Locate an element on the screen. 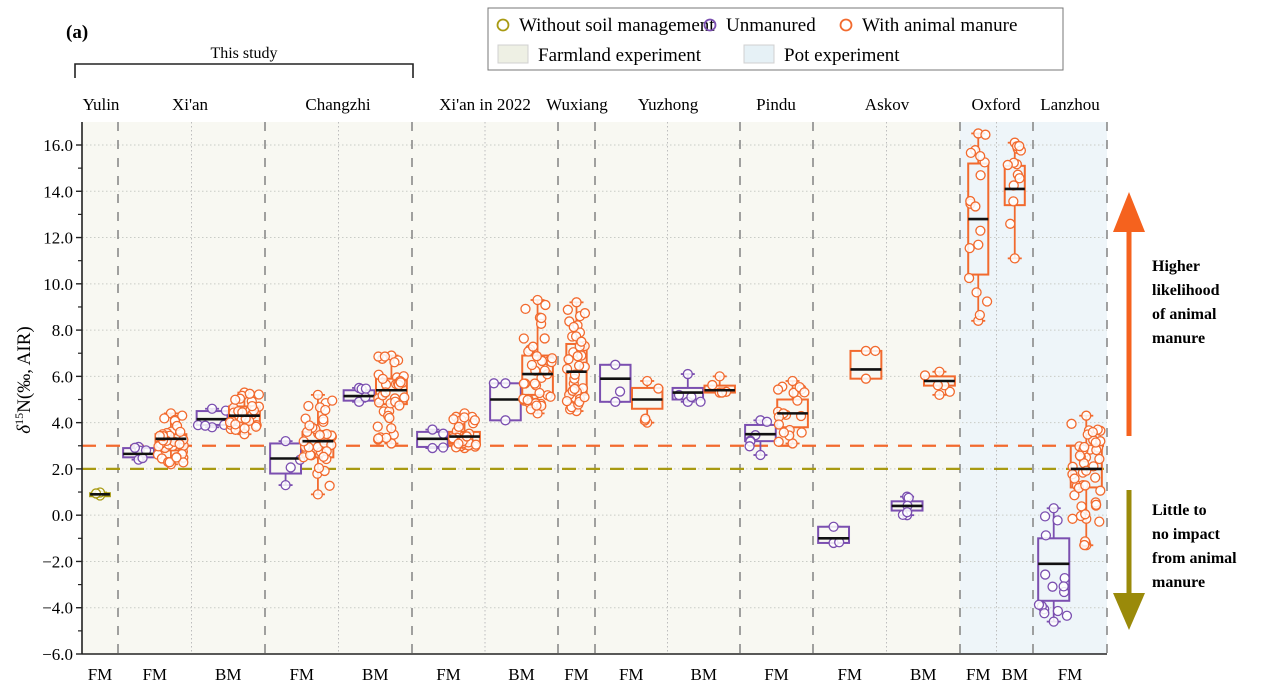 The width and height of the screenshot is (1267, 692). site-label: Yuzhong is located at coordinates (668, 104).